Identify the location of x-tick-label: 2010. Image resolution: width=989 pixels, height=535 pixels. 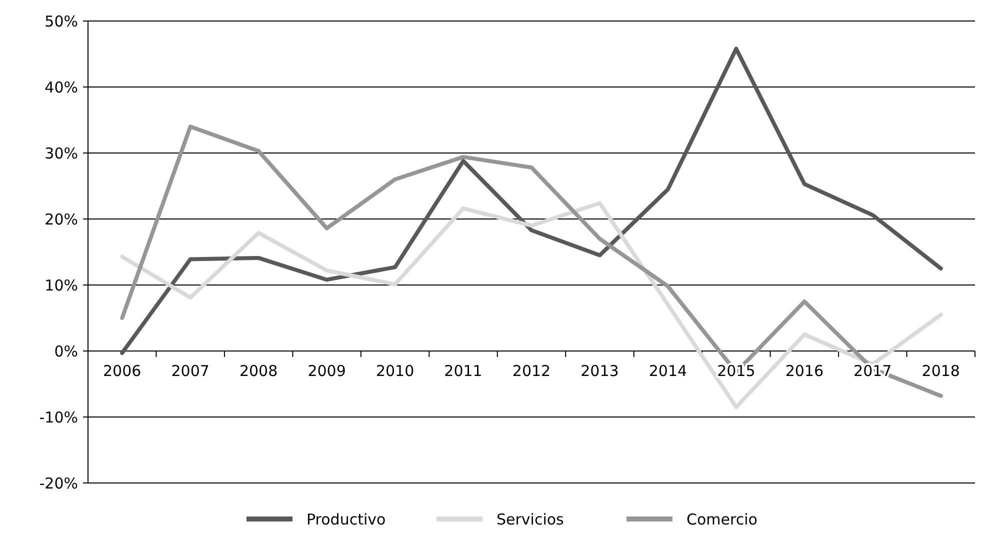
(395, 371).